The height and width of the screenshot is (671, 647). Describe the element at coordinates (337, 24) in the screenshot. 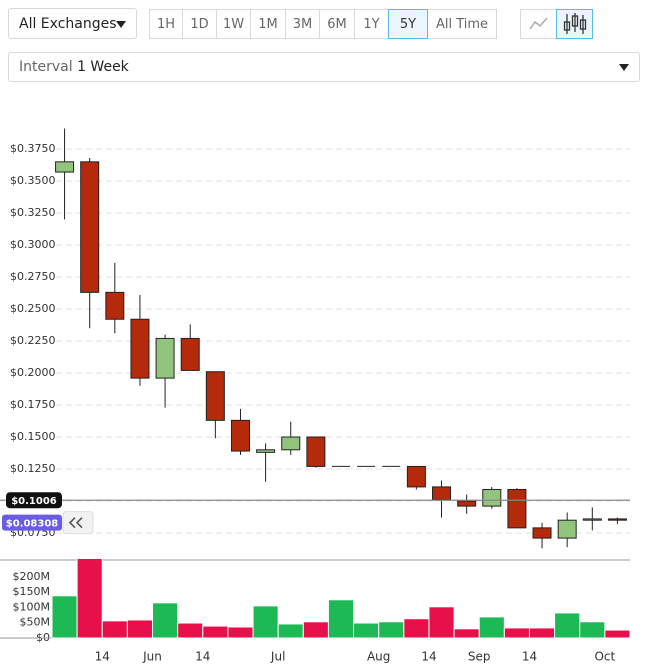

I see `range-button: 6M` at that location.